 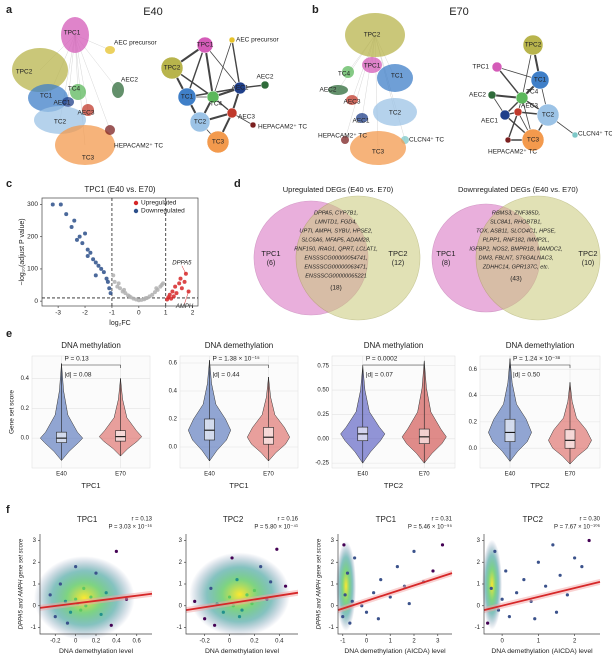 What do you see at coordinates (533, 140) in the screenshot?
I see `network-label: TC3` at bounding box center [533, 140].